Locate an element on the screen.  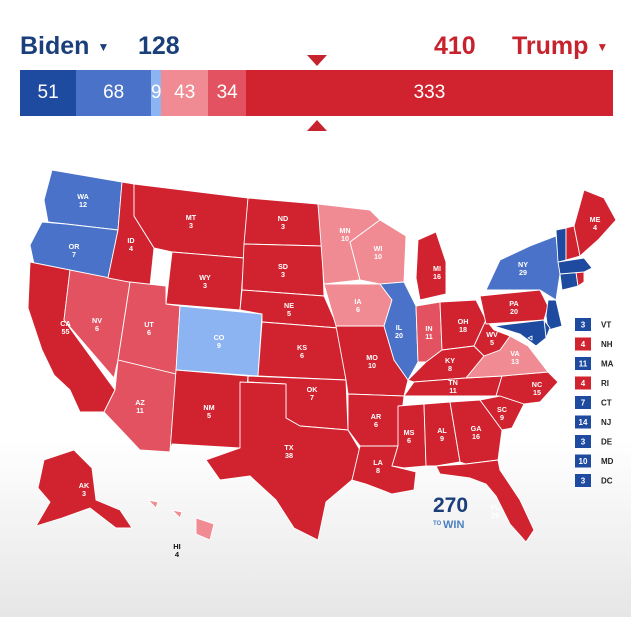
state-label-id: ID is located at coordinates (130, 240).